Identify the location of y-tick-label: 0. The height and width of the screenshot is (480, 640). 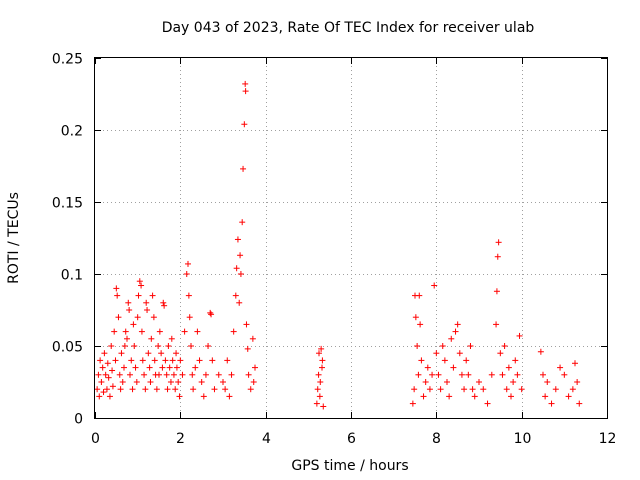
(78, 420).